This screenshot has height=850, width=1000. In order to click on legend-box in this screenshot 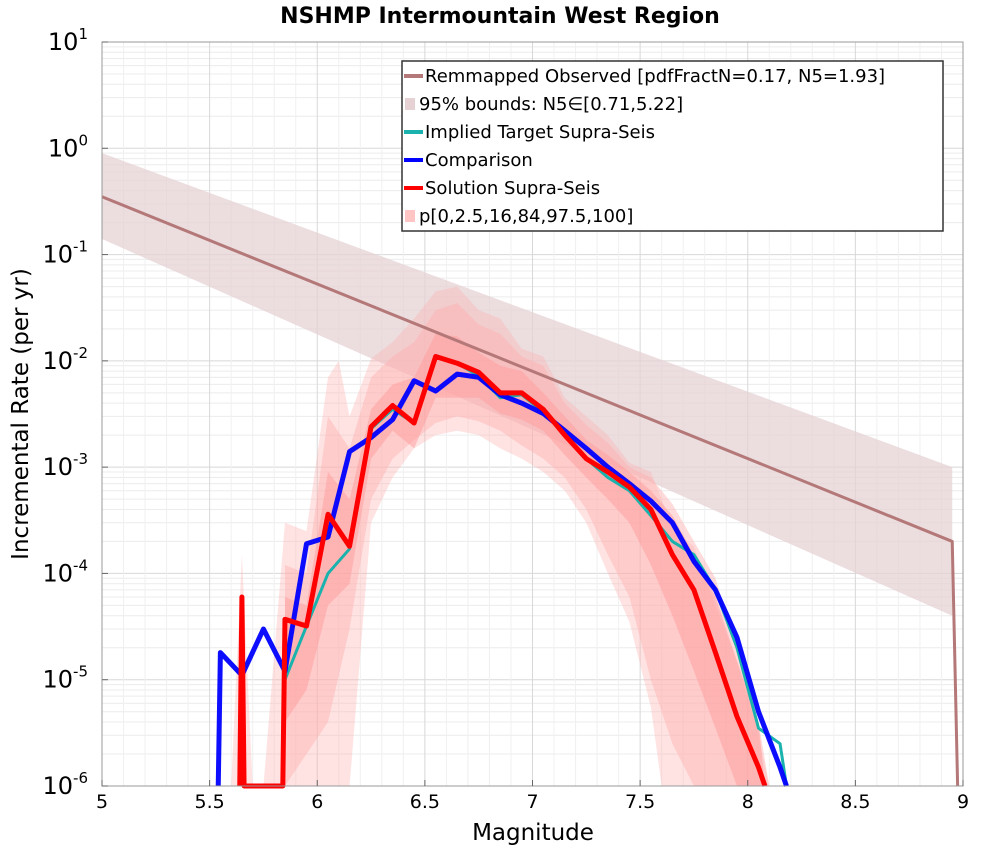, I will do `click(672, 146)`.